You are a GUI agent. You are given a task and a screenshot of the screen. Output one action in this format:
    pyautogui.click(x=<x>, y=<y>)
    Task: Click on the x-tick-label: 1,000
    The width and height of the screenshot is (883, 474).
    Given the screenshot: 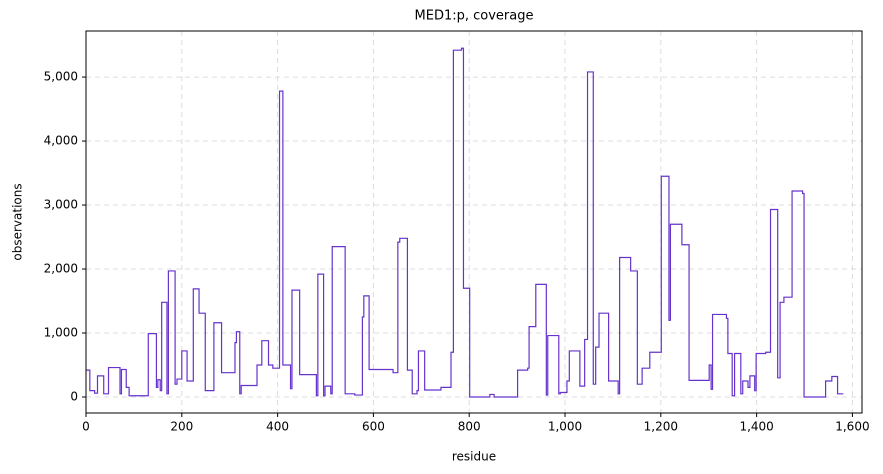 What is the action you would take?
    pyautogui.click(x=565, y=427)
    